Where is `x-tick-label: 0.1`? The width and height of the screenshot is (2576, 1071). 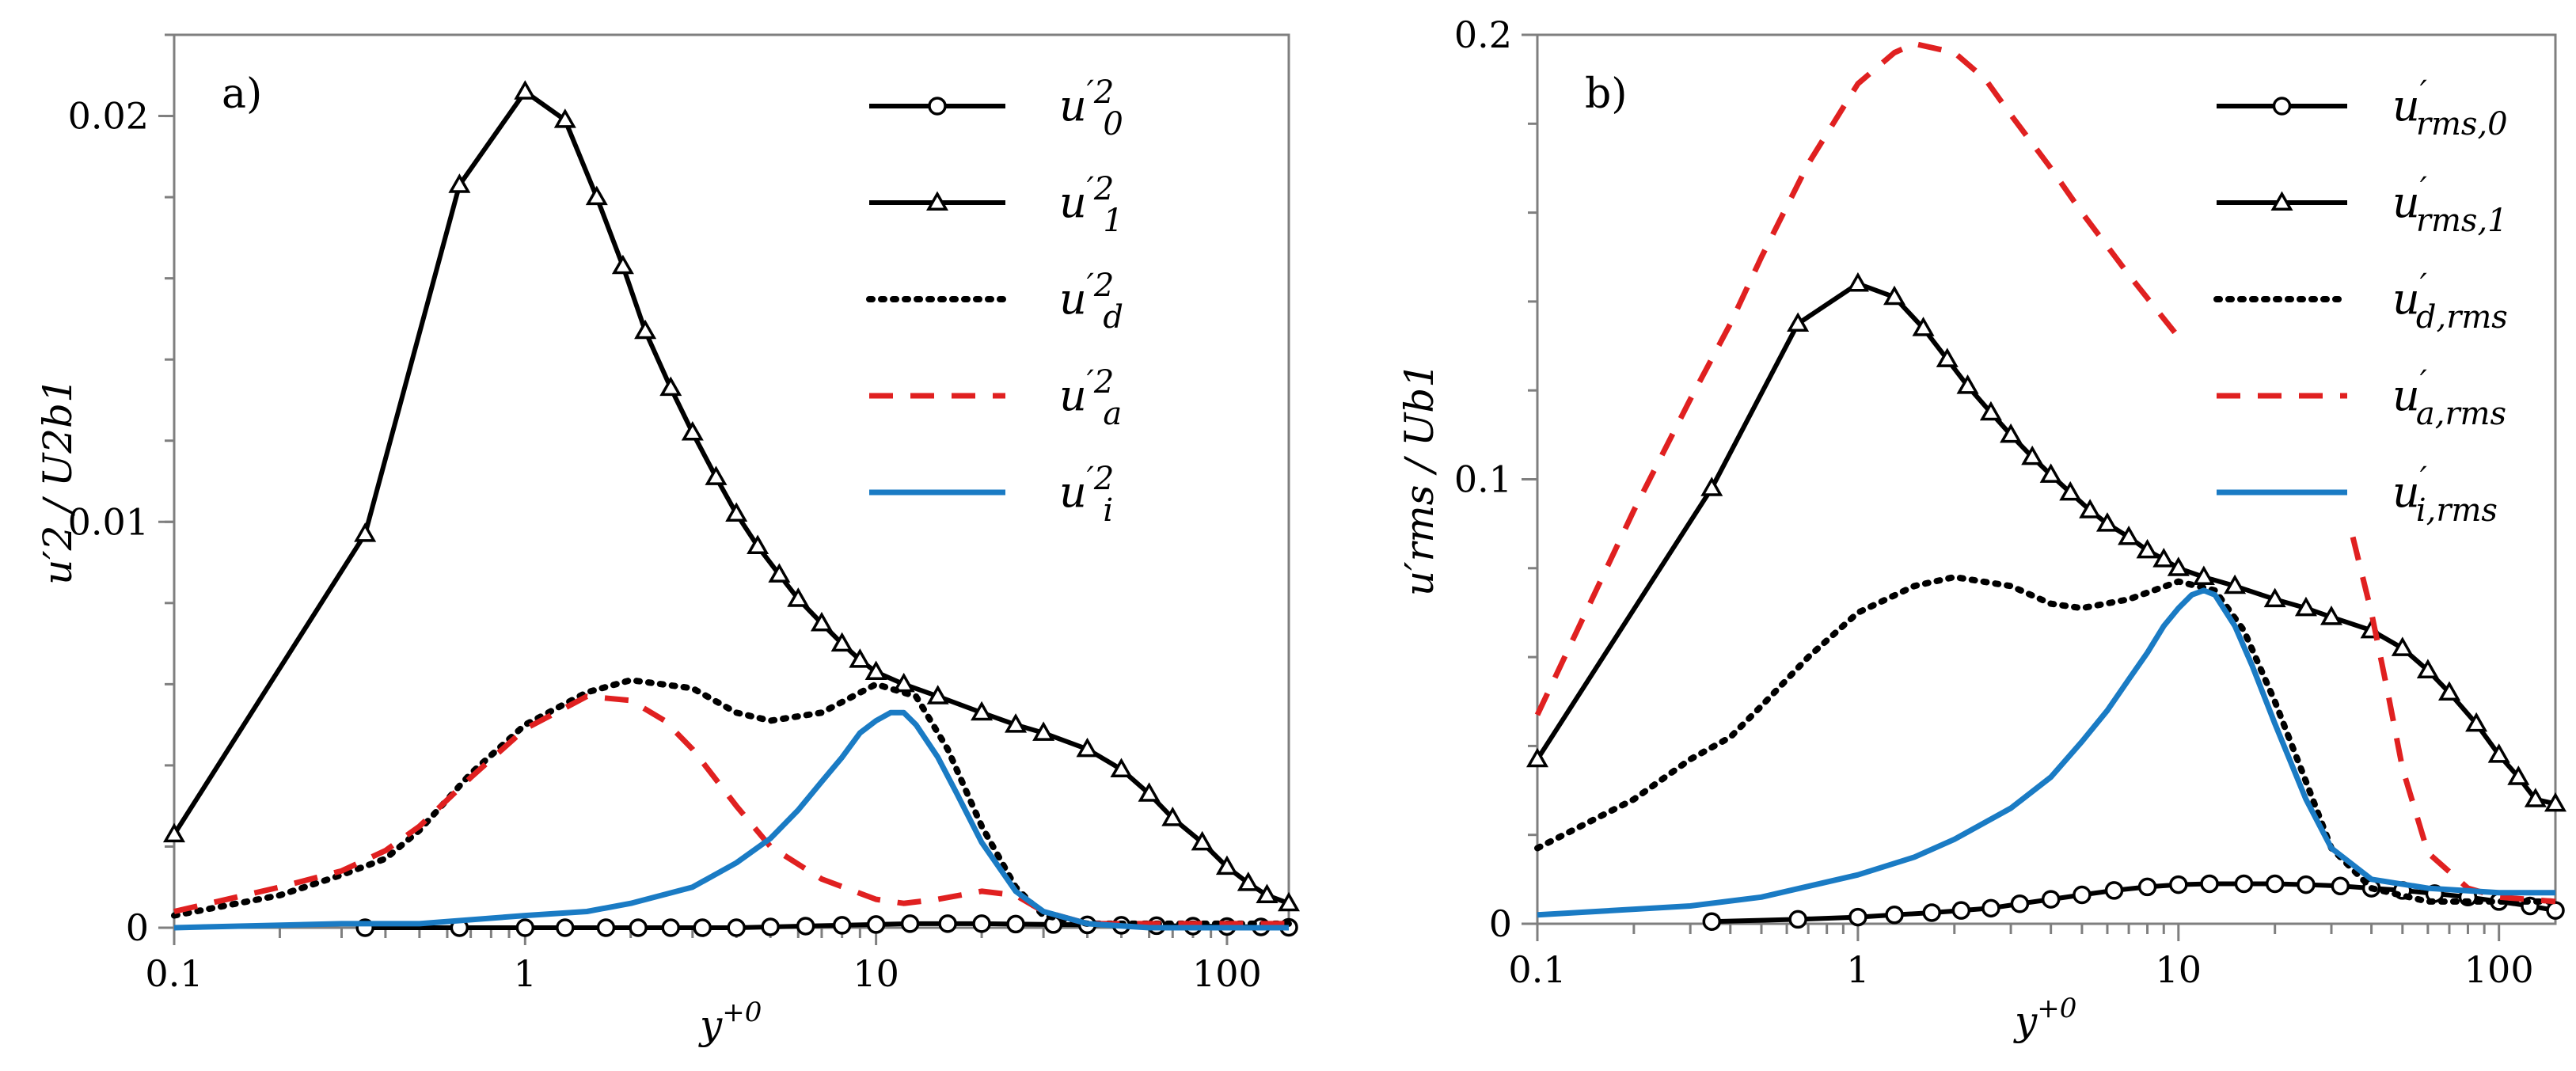
x-tick-label: 0.1 is located at coordinates (1537, 969).